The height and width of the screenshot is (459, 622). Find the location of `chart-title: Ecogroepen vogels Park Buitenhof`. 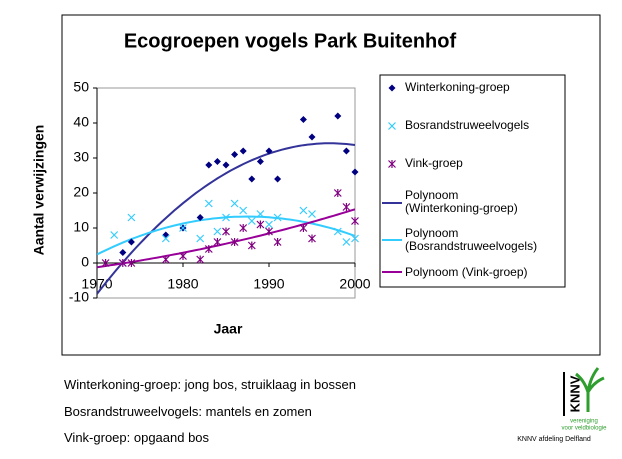

chart-title: Ecogroepen vogels Park Buitenhof is located at coordinates (290, 41).